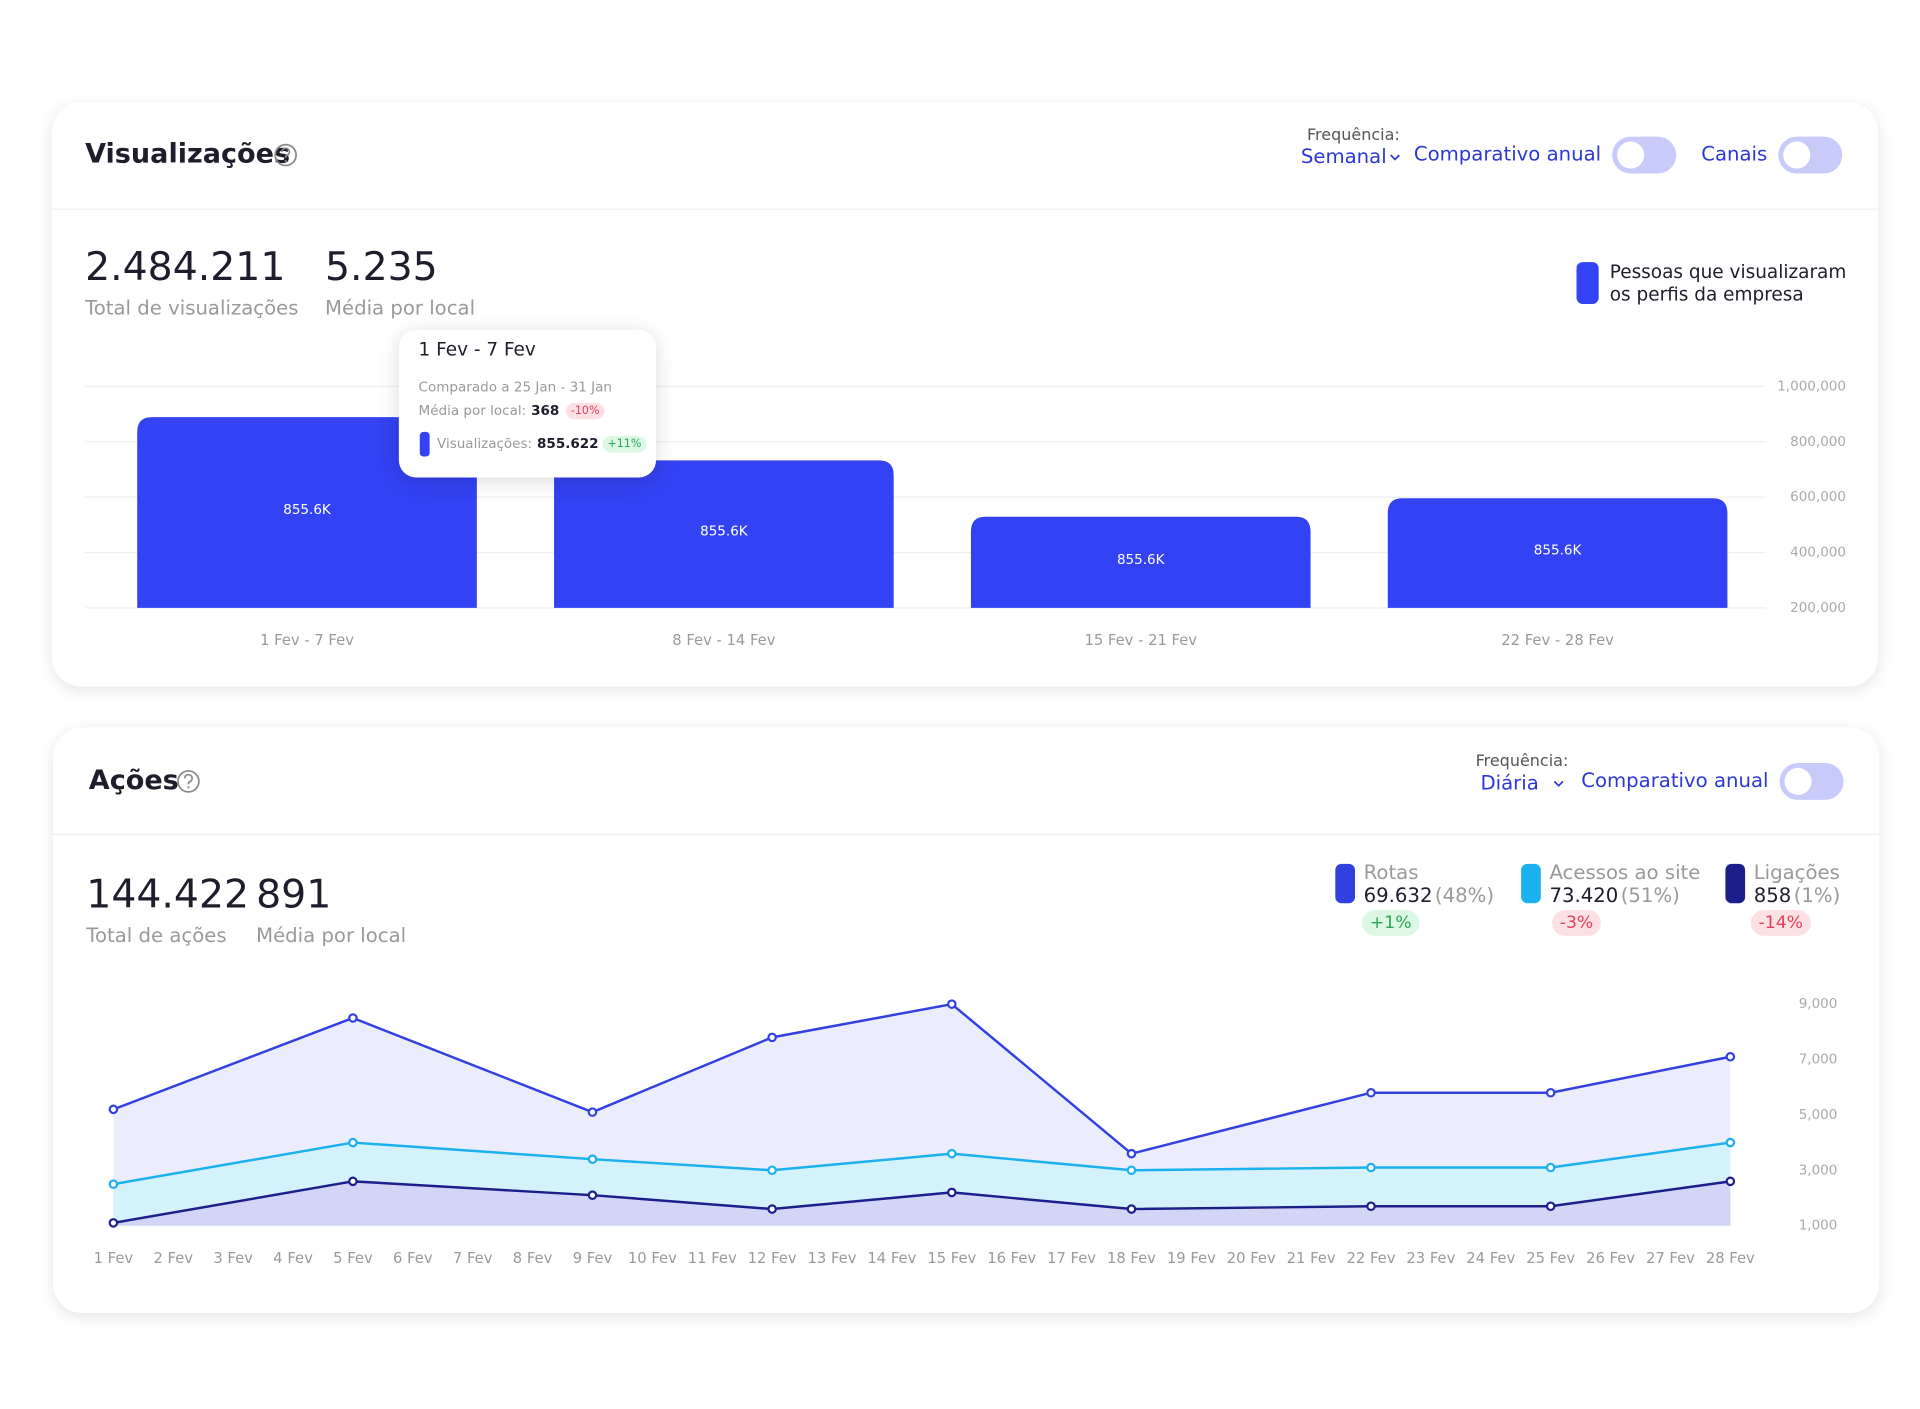 This screenshot has width=1920, height=1409. Describe the element at coordinates (1391, 872) in the screenshot. I see `legend-name: Rotas` at that location.